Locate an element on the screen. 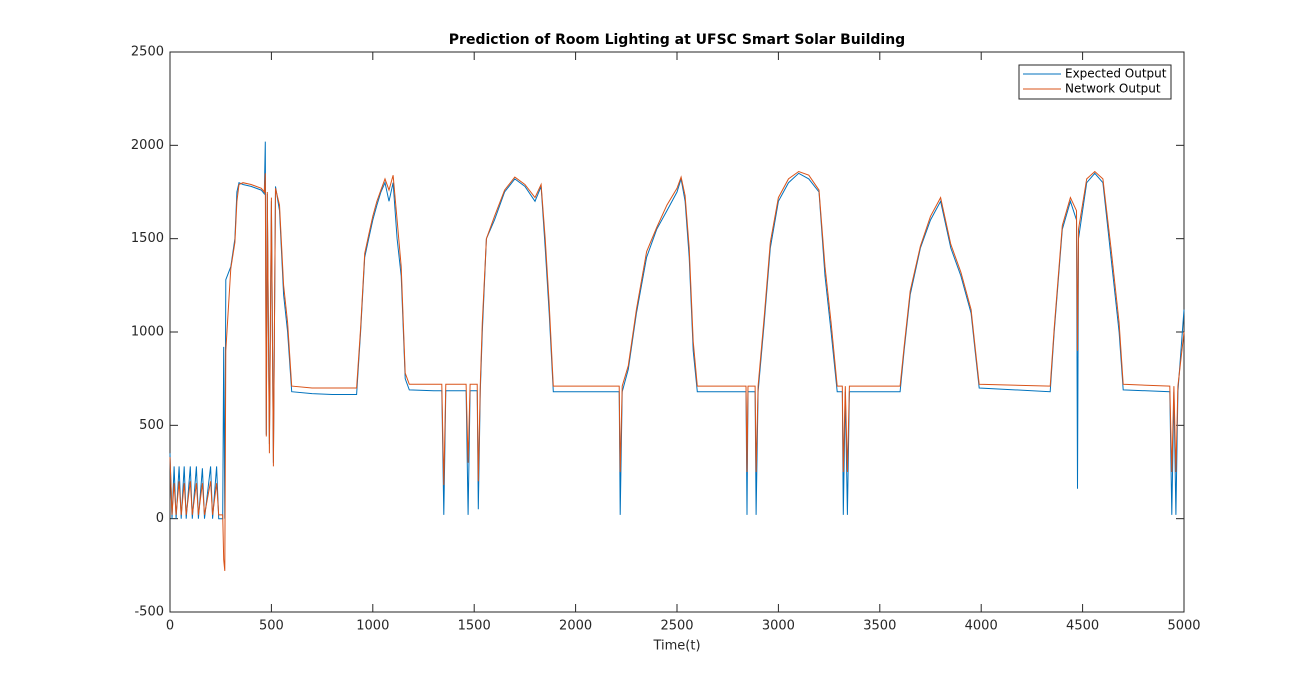 The width and height of the screenshot is (1309, 689). y-tick-label: 0 is located at coordinates (160, 518).